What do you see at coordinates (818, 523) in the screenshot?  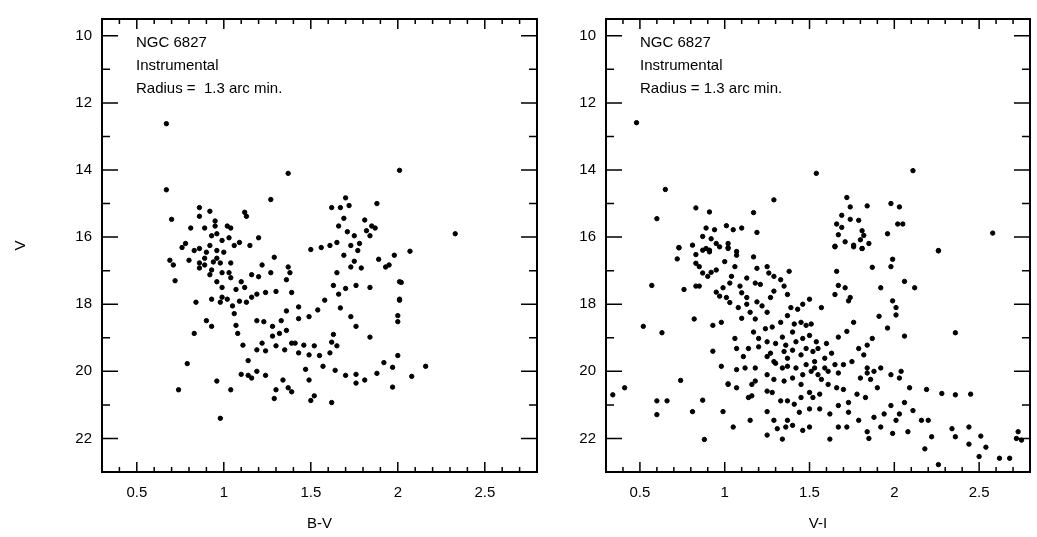 I see `x-axis-title: V-I` at bounding box center [818, 523].